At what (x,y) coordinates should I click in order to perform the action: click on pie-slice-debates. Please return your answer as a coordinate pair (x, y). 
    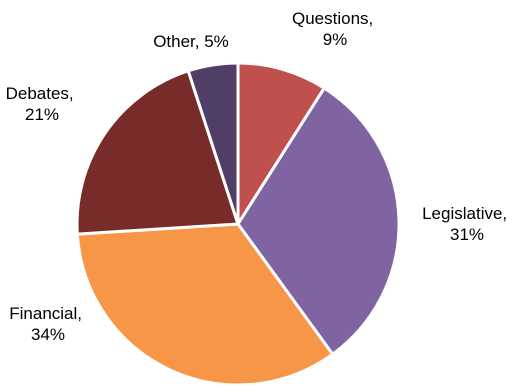
    Looking at the image, I should click on (157, 152).